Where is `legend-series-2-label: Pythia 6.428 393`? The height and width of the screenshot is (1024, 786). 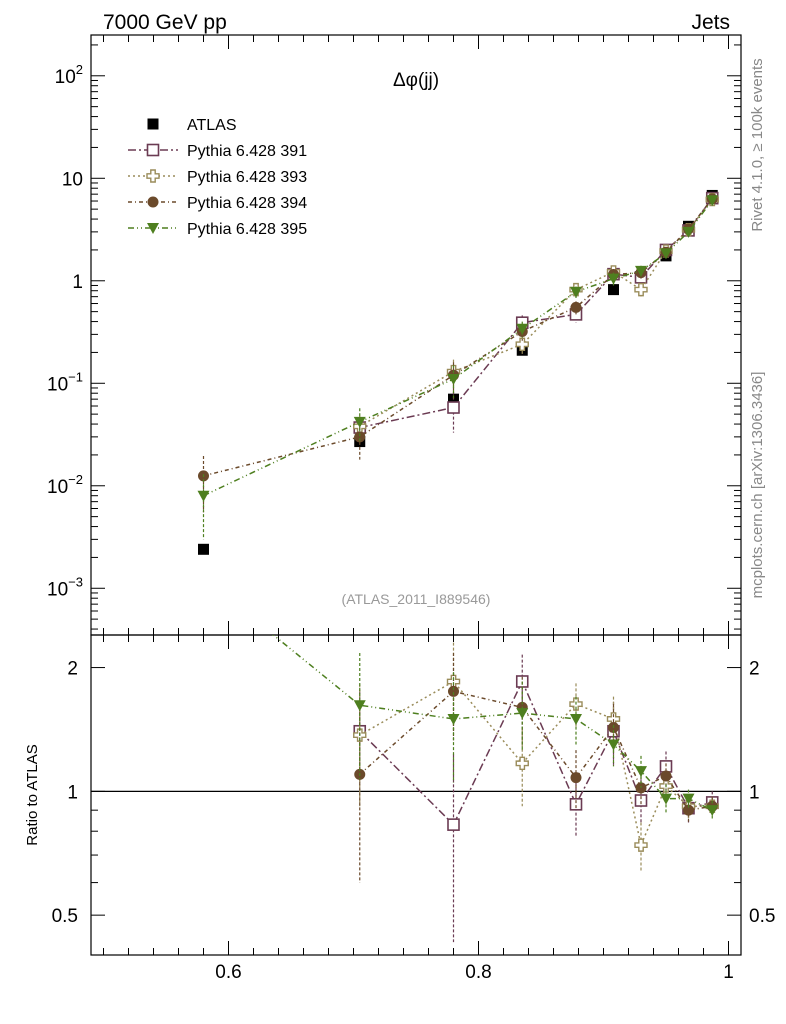
legend-series-2-label: Pythia 6.428 393 is located at coordinates (247, 177).